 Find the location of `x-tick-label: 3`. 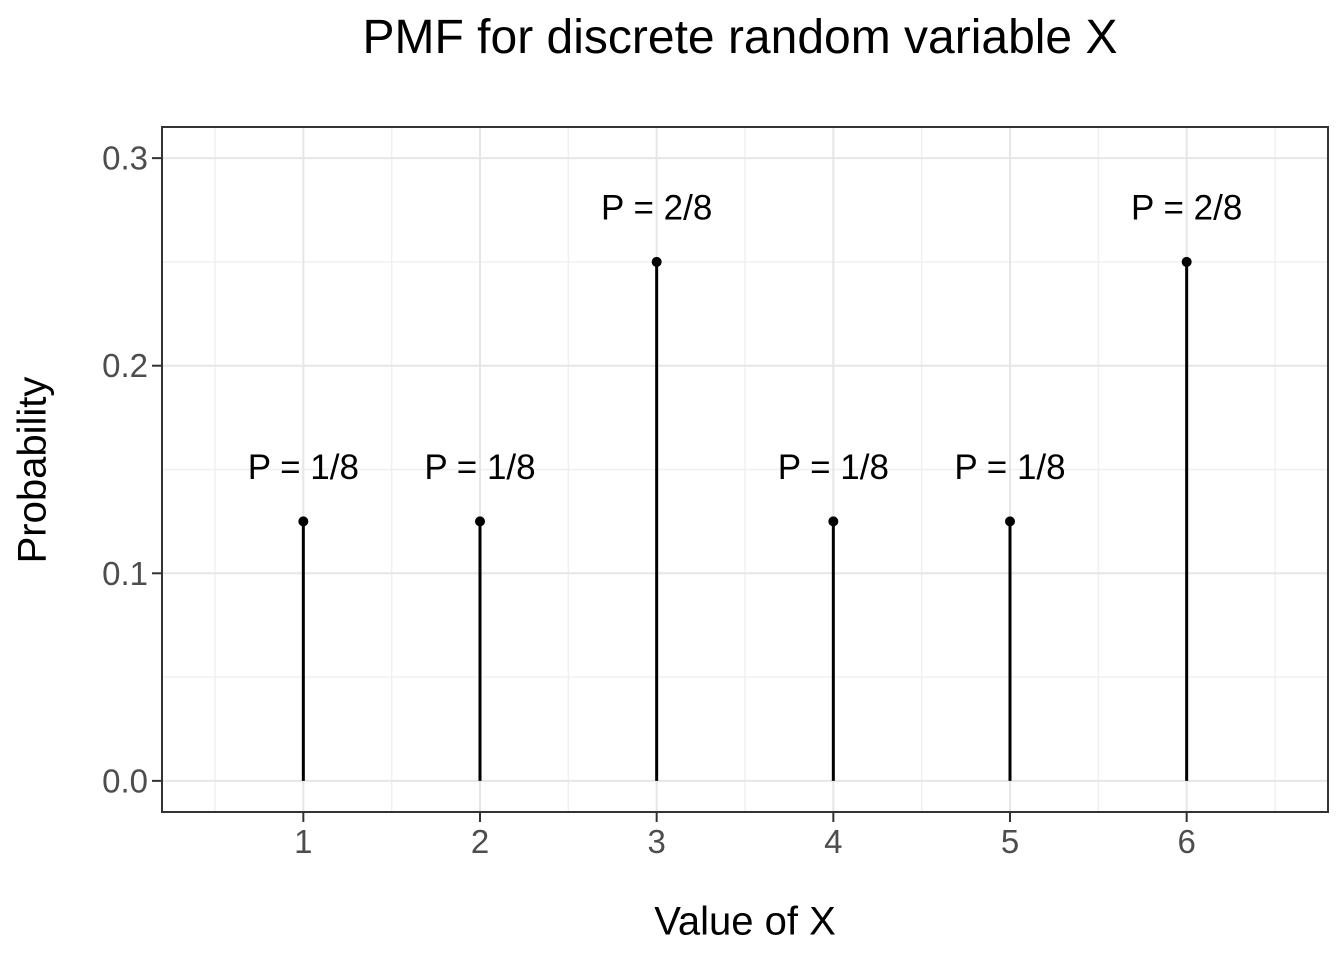

x-tick-label: 3 is located at coordinates (656, 841).